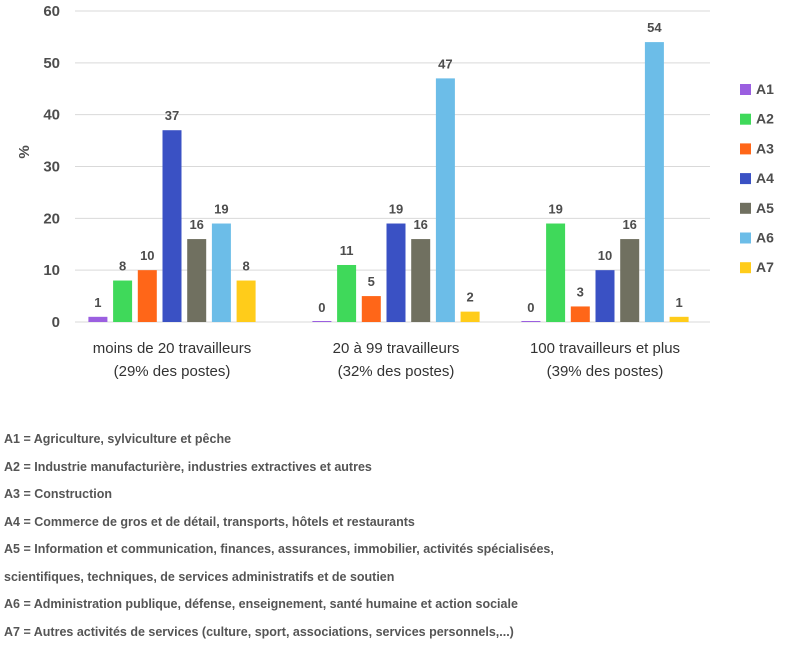 Image resolution: width=790 pixels, height=646 pixels. Describe the element at coordinates (654, 27) in the screenshot. I see `data-label: 54` at that location.